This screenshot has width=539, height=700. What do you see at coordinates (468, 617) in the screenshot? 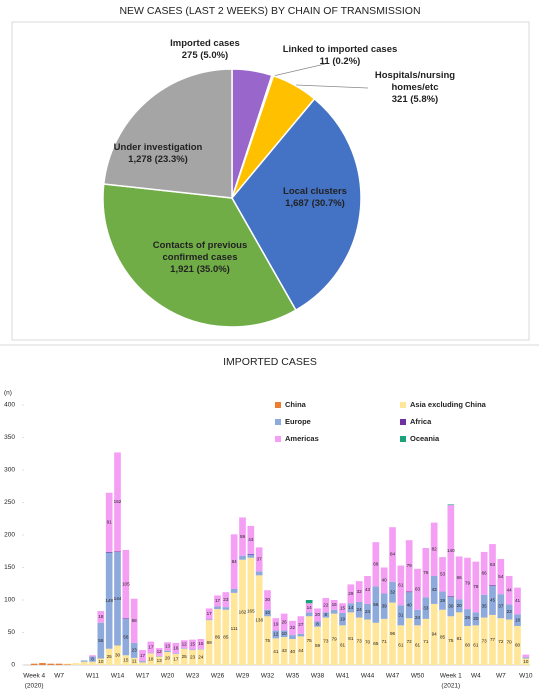
I see `data-label: 26` at bounding box center [468, 617].